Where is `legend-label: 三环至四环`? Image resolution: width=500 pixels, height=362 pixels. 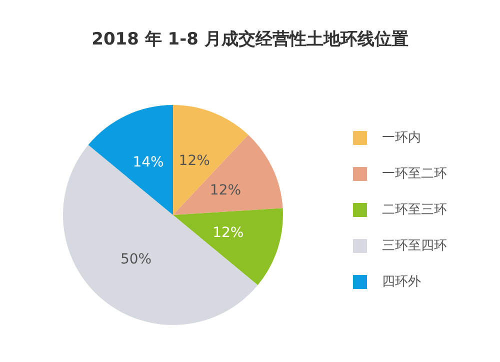 legend-label: 三环至四环 is located at coordinates (414, 246).